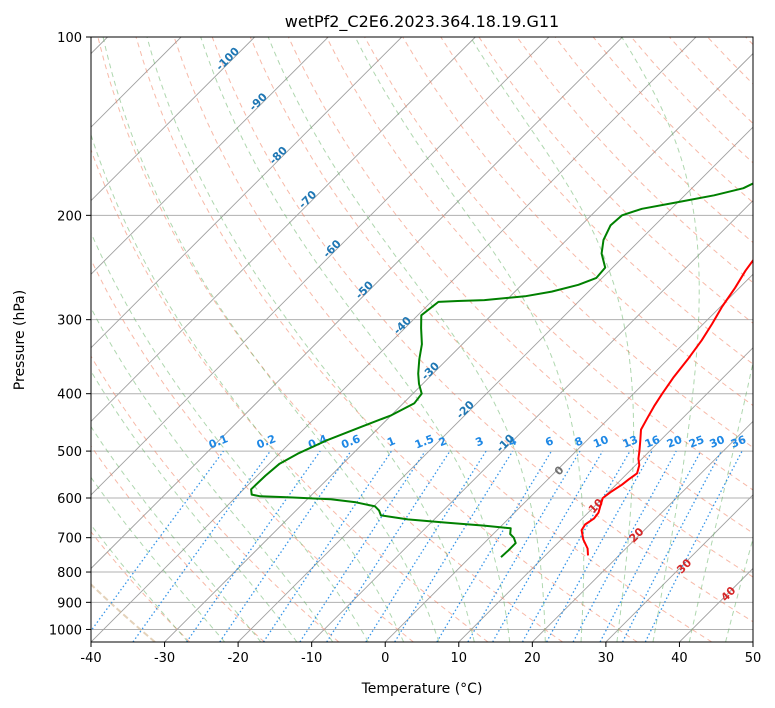 This screenshot has height=708, width=775. What do you see at coordinates (422, 689) in the screenshot?
I see `x-axis-label: Temperature (°C)` at bounding box center [422, 689].